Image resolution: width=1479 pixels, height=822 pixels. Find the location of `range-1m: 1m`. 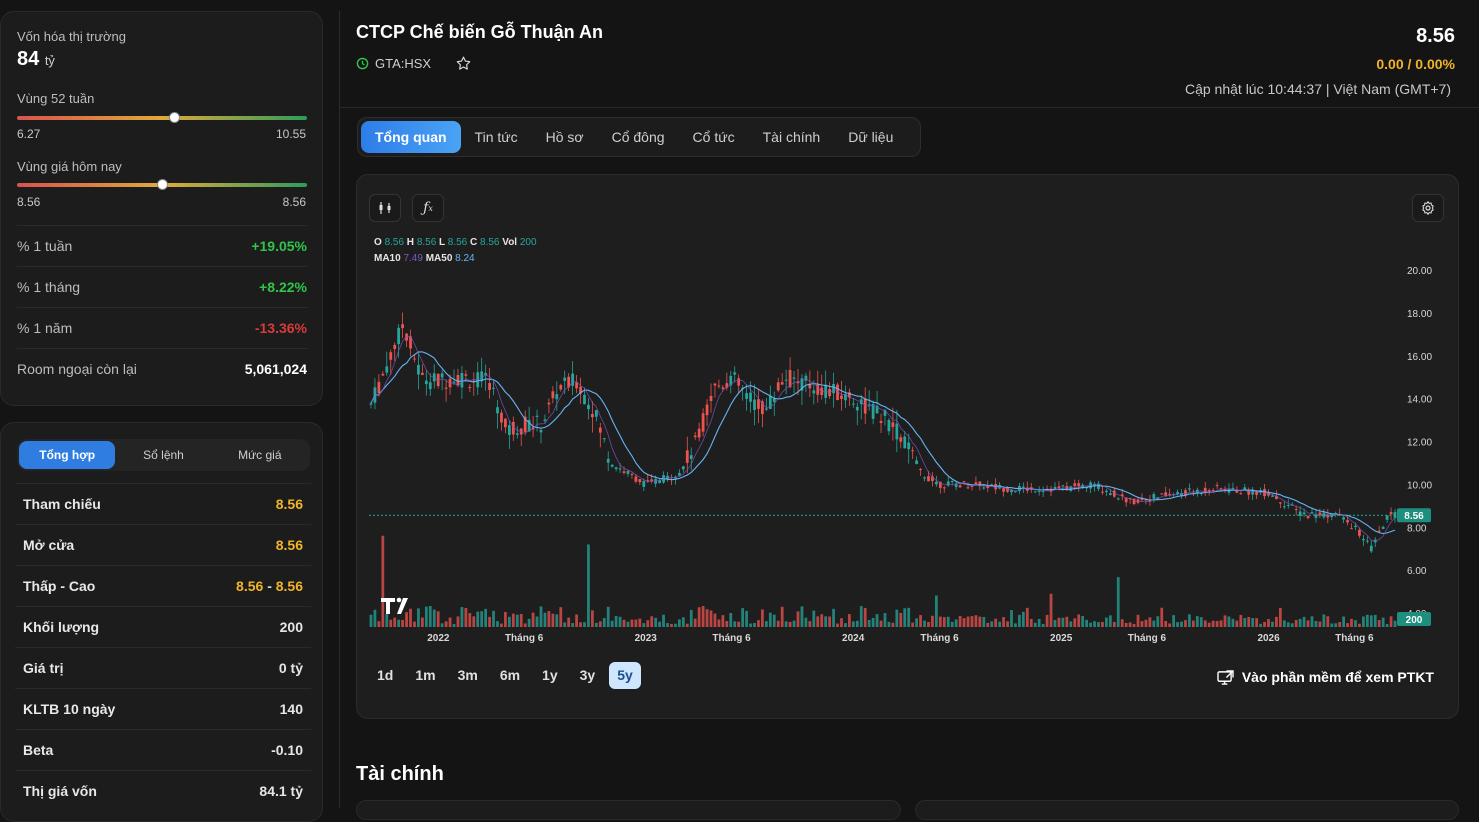

range-1m: 1m is located at coordinates (425, 675).